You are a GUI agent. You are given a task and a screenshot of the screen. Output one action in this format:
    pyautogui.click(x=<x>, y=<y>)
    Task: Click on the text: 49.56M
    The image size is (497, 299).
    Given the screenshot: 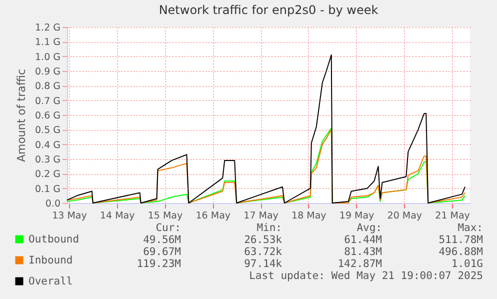 What is the action you would take?
    pyautogui.click(x=162, y=240)
    